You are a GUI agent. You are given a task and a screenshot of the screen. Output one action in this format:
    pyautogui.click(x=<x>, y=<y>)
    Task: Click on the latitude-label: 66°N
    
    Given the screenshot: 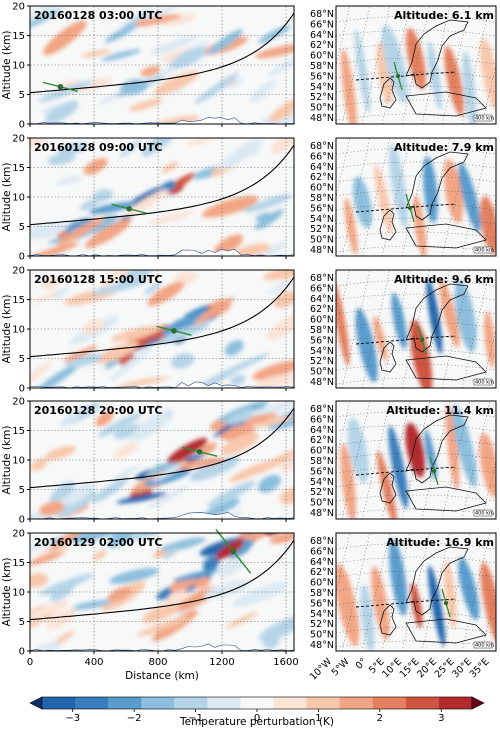 What is the action you would take?
    pyautogui.click(x=322, y=551)
    